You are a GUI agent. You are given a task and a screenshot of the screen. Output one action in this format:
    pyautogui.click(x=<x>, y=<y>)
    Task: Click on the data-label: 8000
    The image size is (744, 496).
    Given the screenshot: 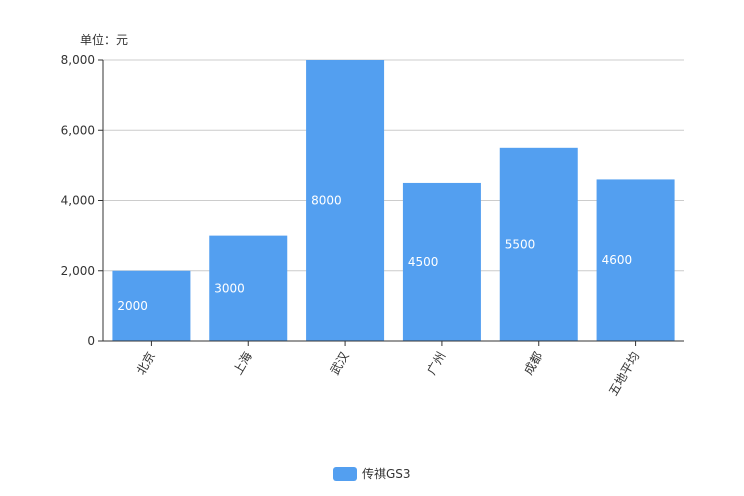 What is the action you would take?
    pyautogui.click(x=326, y=201)
    